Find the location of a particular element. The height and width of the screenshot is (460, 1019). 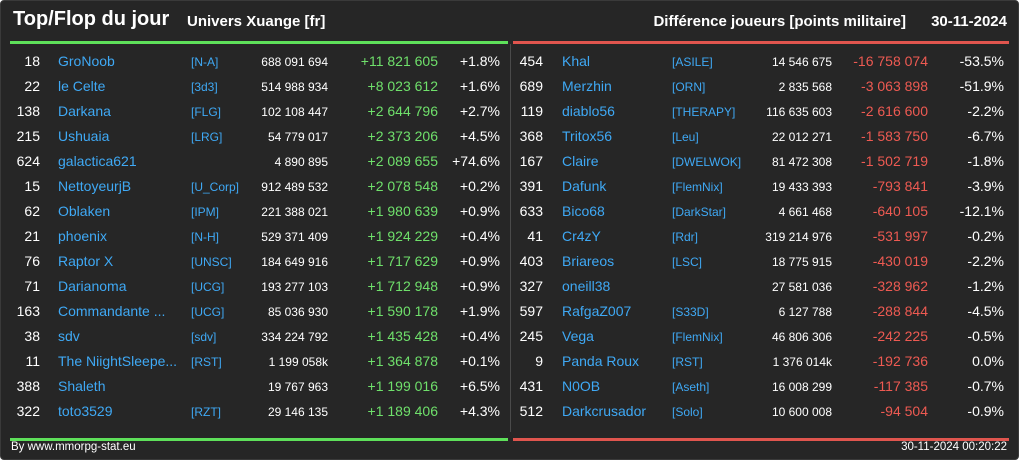

percent-change: +1.8% is located at coordinates (479, 61).